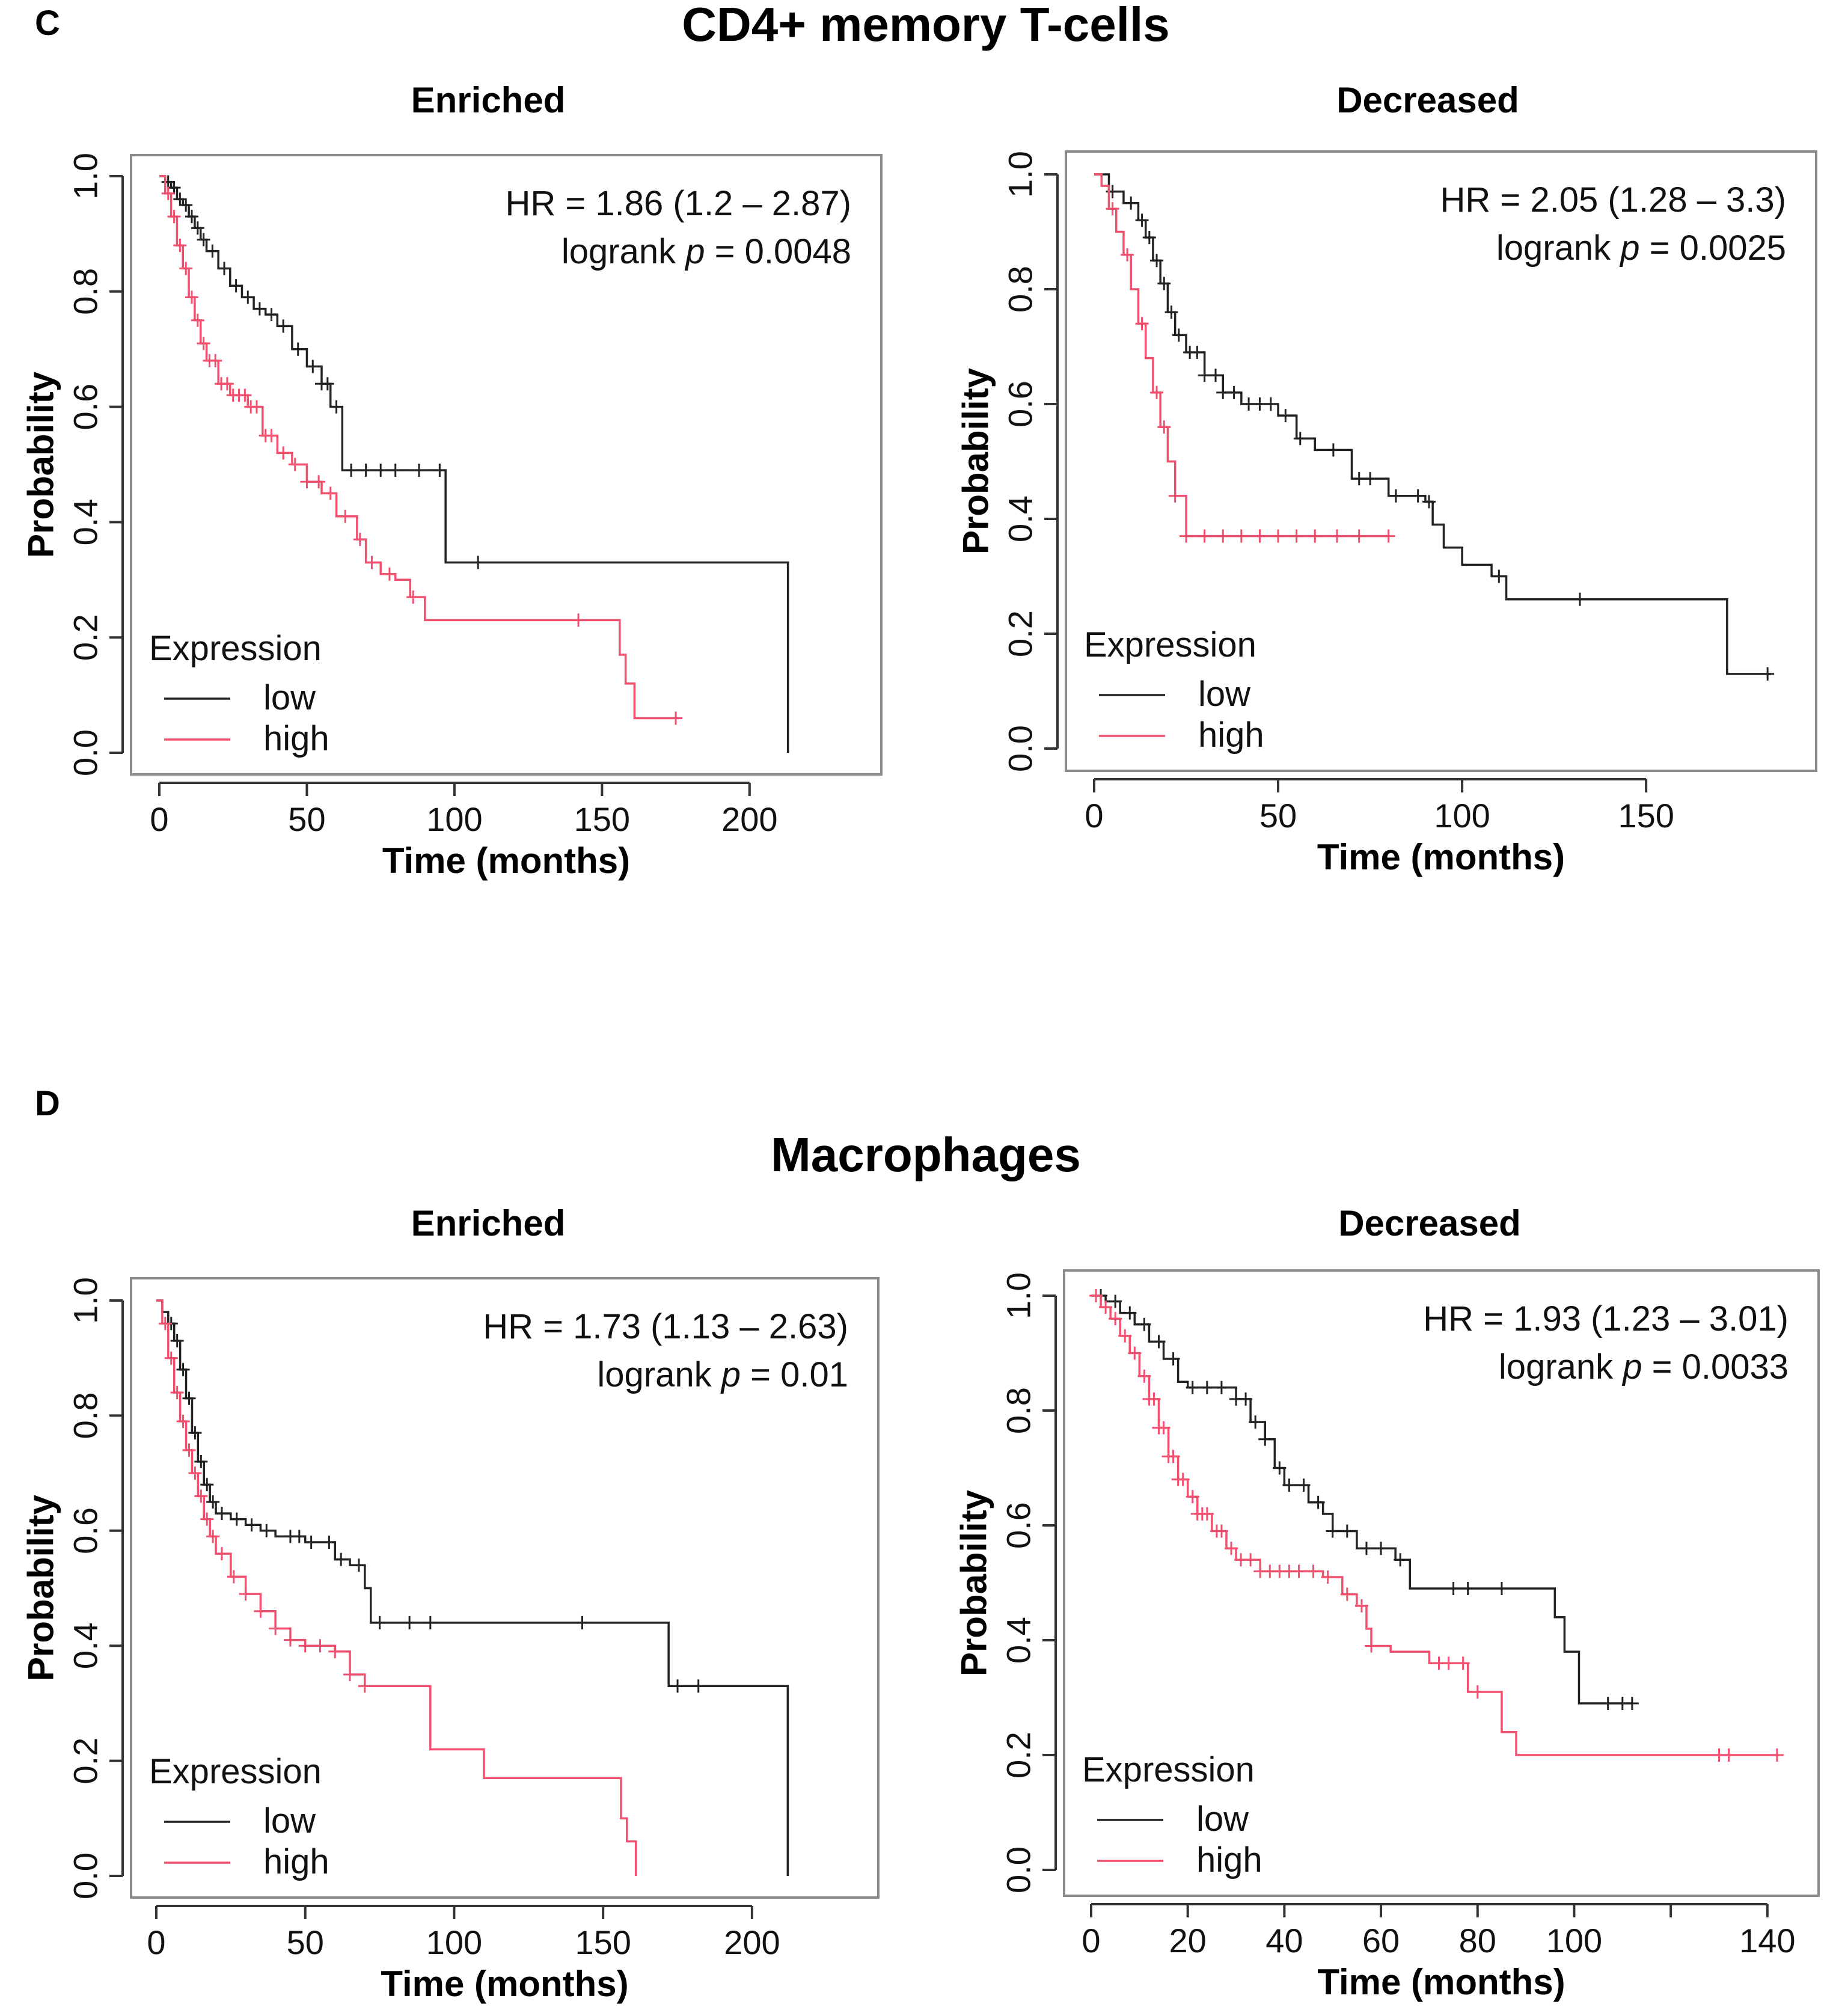  I want to click on panel-c-title: CD4+ memory T-cells, so click(925, 25).